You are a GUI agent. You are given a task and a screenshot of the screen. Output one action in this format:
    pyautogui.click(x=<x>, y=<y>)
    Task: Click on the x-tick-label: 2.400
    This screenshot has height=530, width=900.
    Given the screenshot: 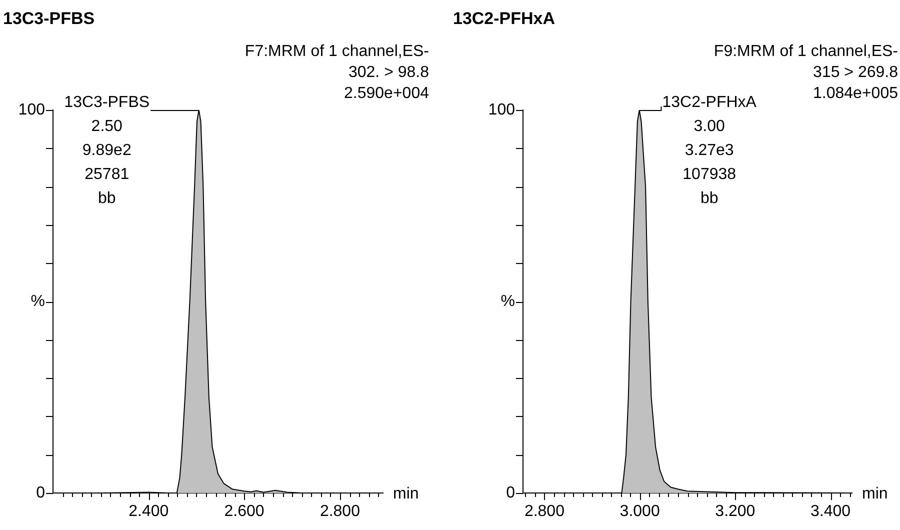 What is the action you would take?
    pyautogui.click(x=148, y=511)
    